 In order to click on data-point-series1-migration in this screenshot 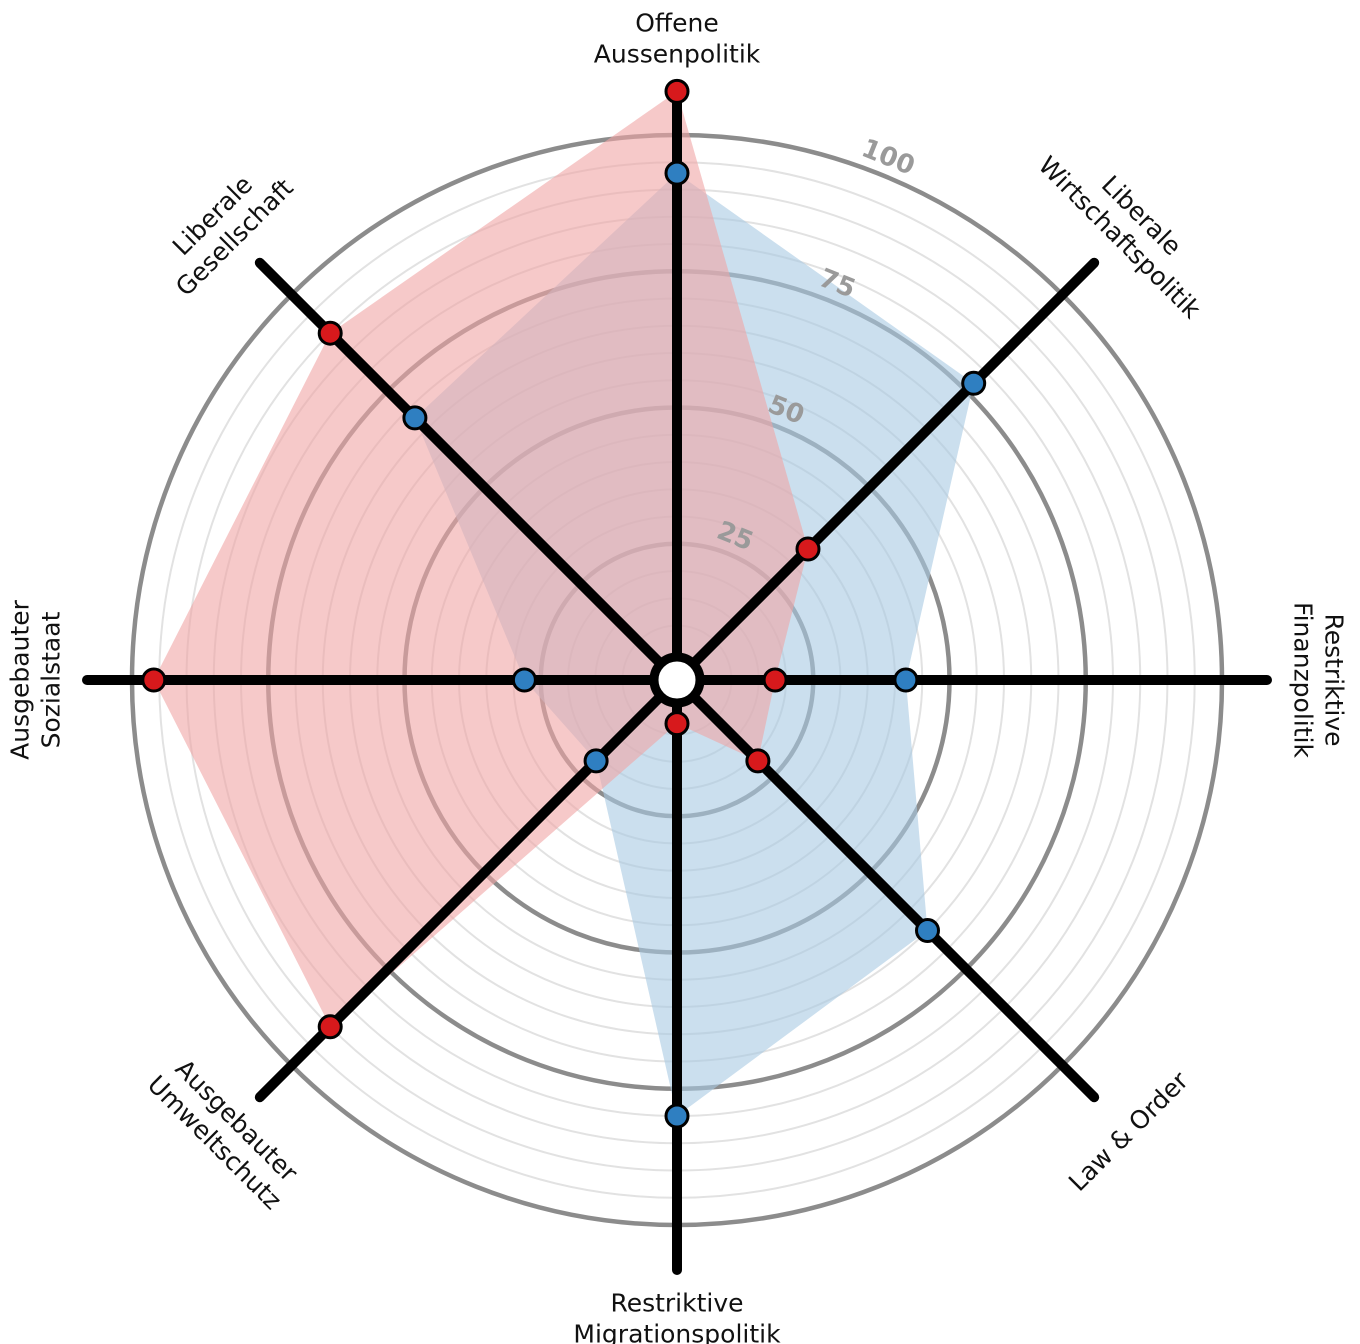, I will do `click(677, 1116)`.